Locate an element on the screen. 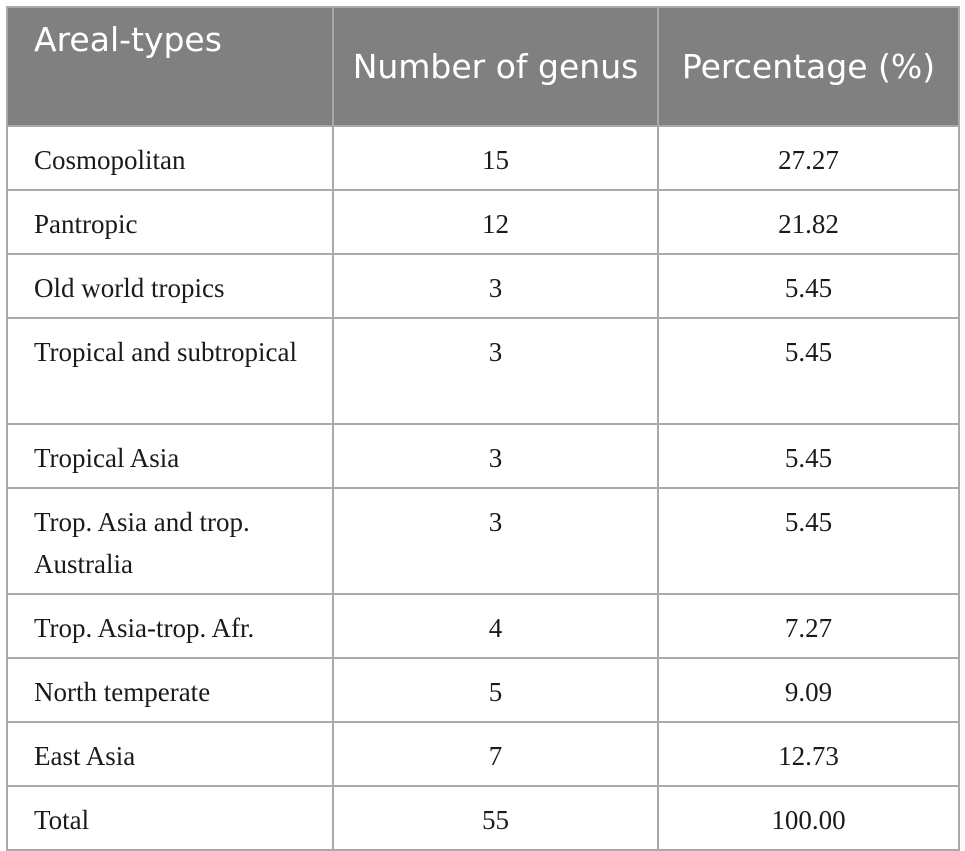  percentage-cell: 27.27 is located at coordinates (808, 158).